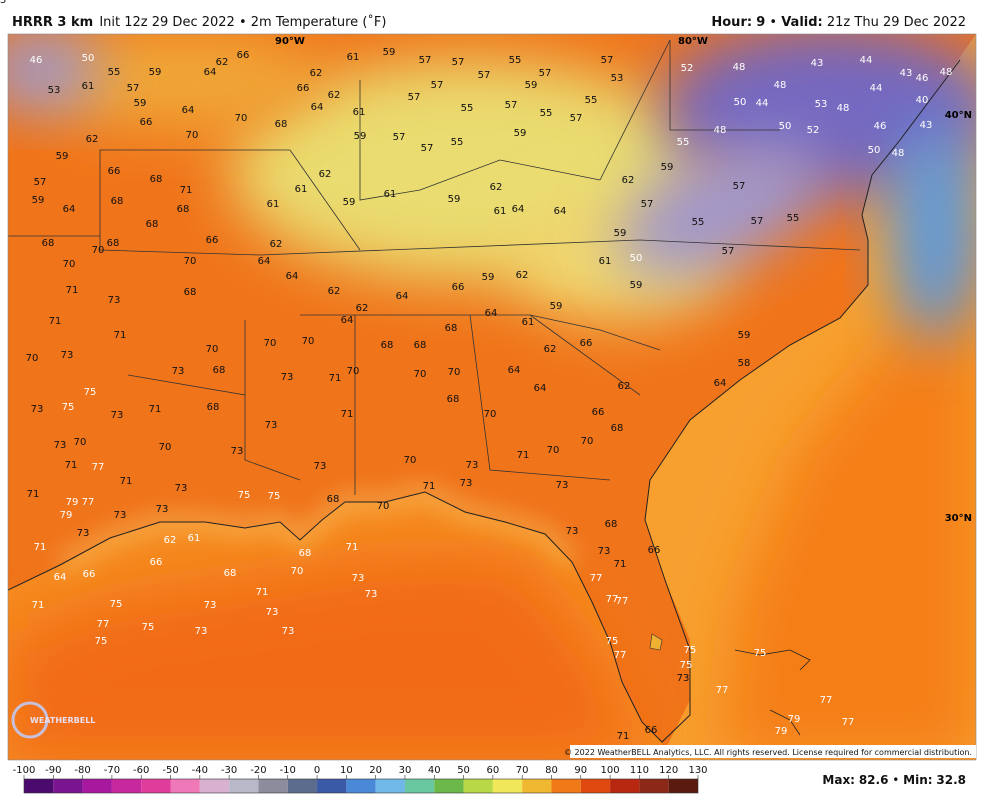  What do you see at coordinates (617, 78) in the screenshot?
I see `station-value: 53` at bounding box center [617, 78].